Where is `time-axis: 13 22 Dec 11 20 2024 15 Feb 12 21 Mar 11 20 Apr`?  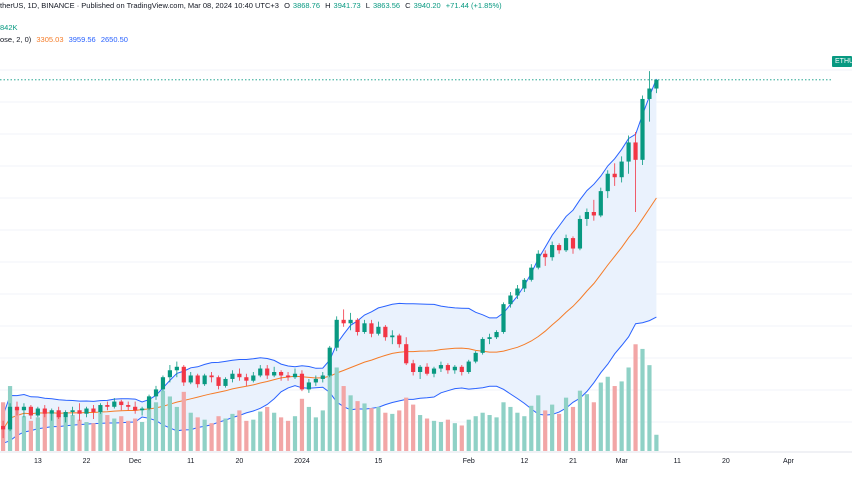
time-axis: 13 22 Dec 11 20 2024 15 Feb 12 21 Mar 11 20 Apr is located at coordinates (414, 461).